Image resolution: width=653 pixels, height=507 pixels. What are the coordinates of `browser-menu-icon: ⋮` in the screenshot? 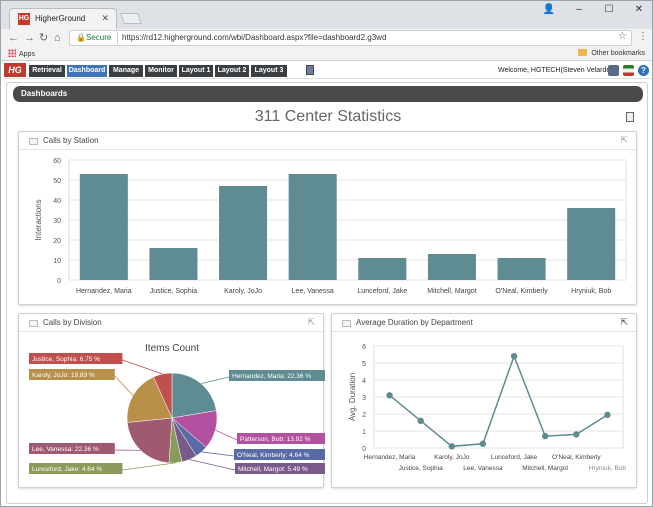 It's located at (643, 36).